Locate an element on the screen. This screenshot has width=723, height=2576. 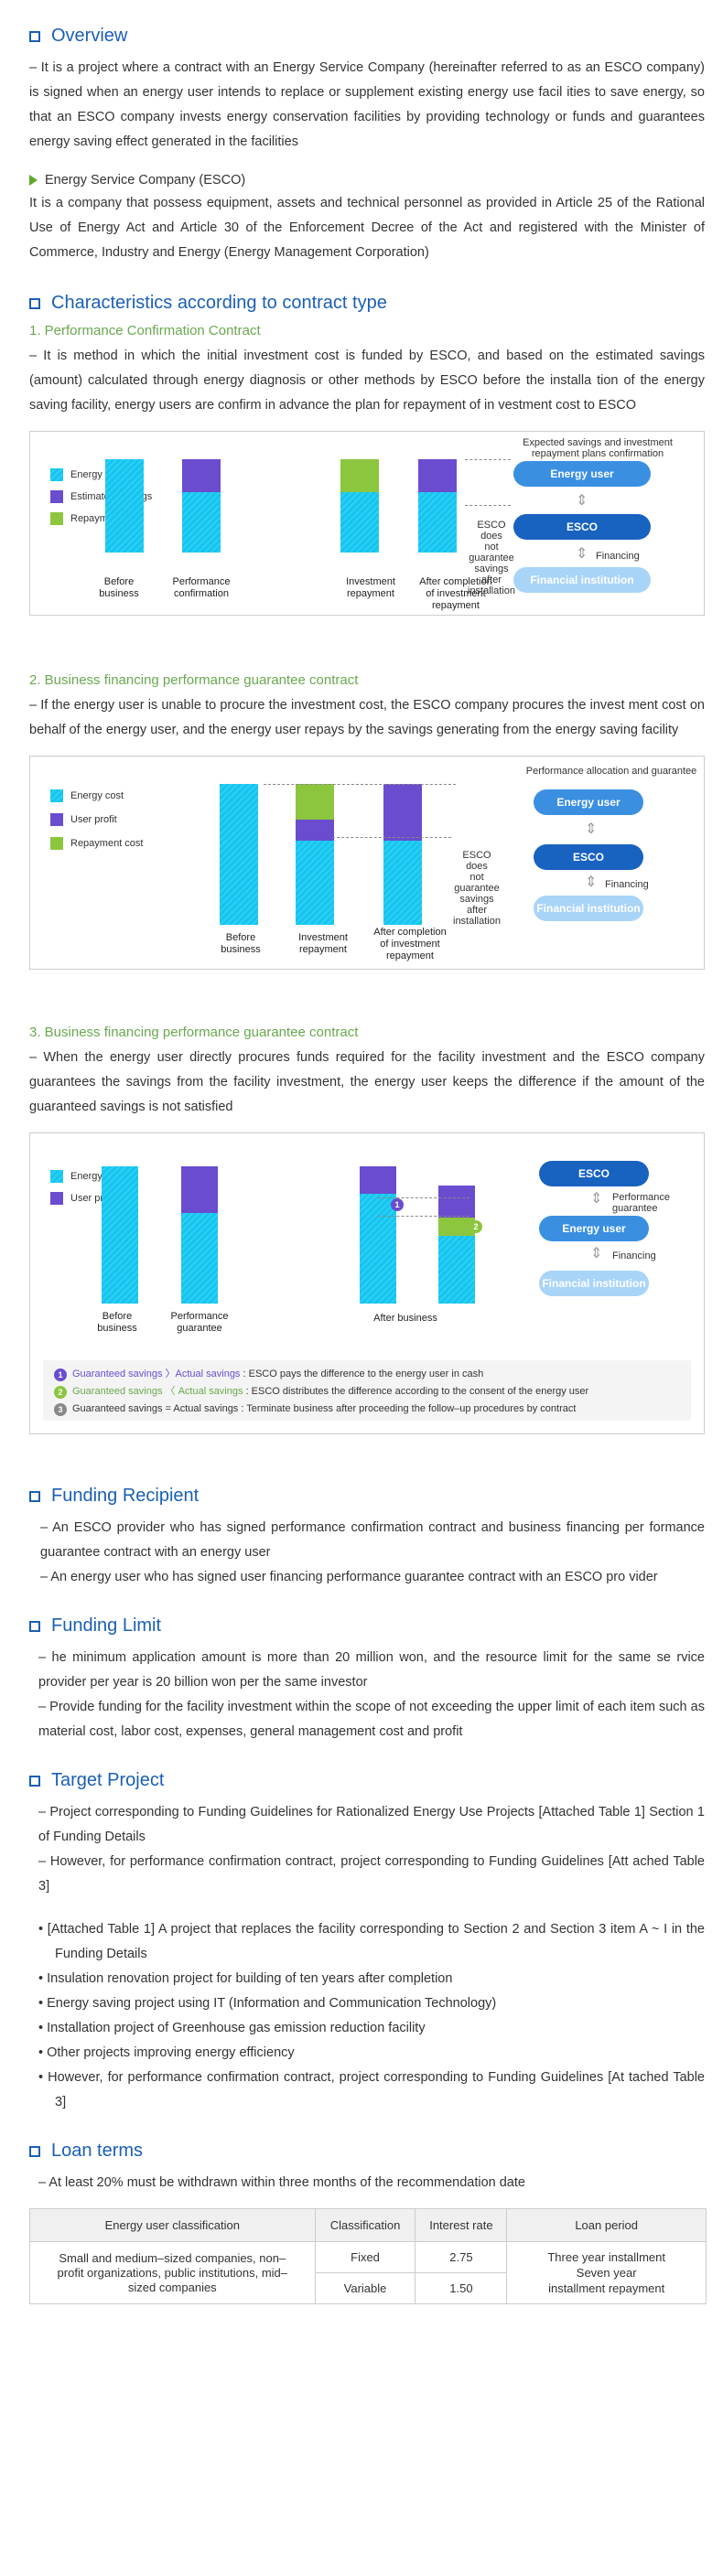
x-label: After completion of investment repayment is located at coordinates (410, 945).